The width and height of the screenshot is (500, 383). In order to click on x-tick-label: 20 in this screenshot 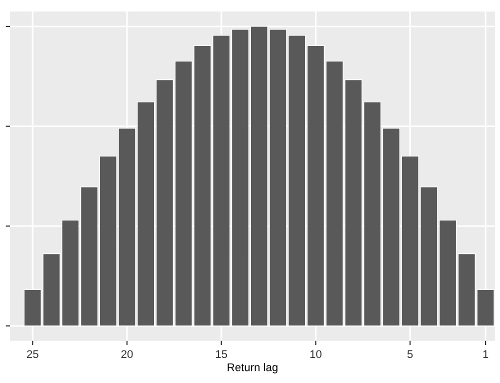, I will do `click(127, 354)`.